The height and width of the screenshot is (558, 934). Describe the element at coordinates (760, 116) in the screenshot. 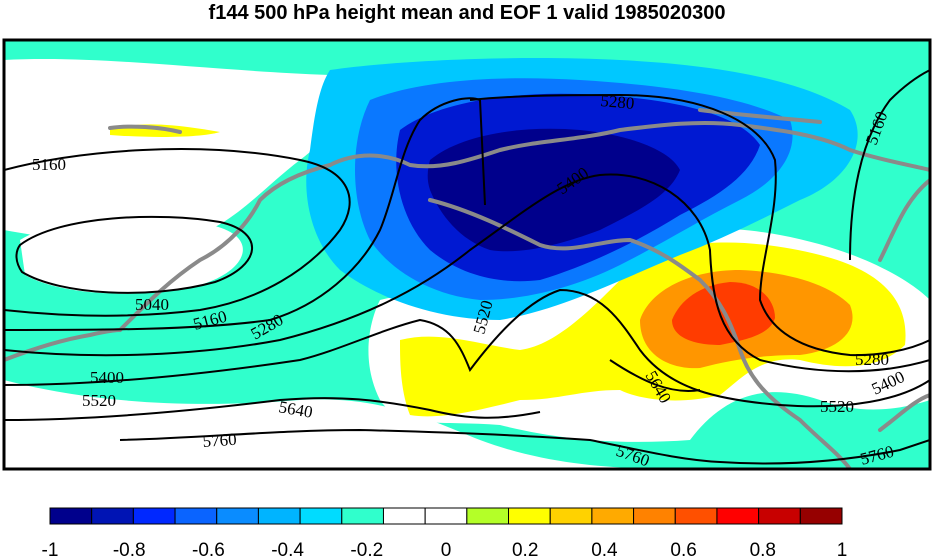

I see `coastline-nw-islands` at that location.